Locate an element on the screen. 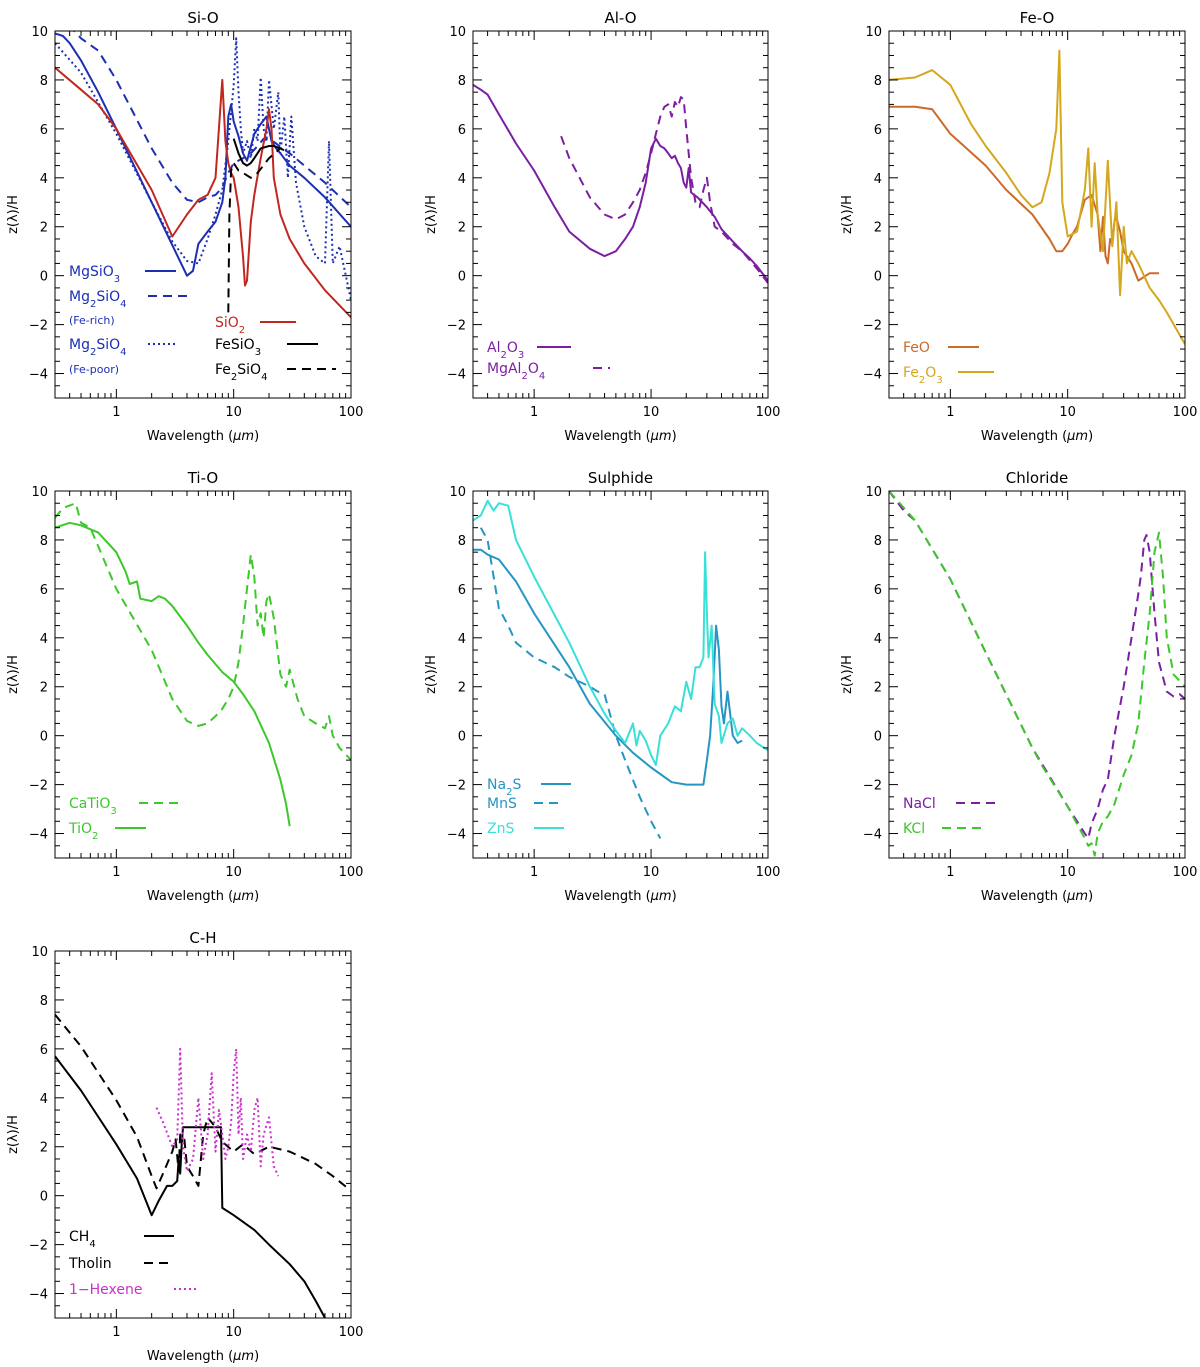 The height and width of the screenshot is (1367, 1200). legend-label-ch4: CH4 is located at coordinates (82, 1239).